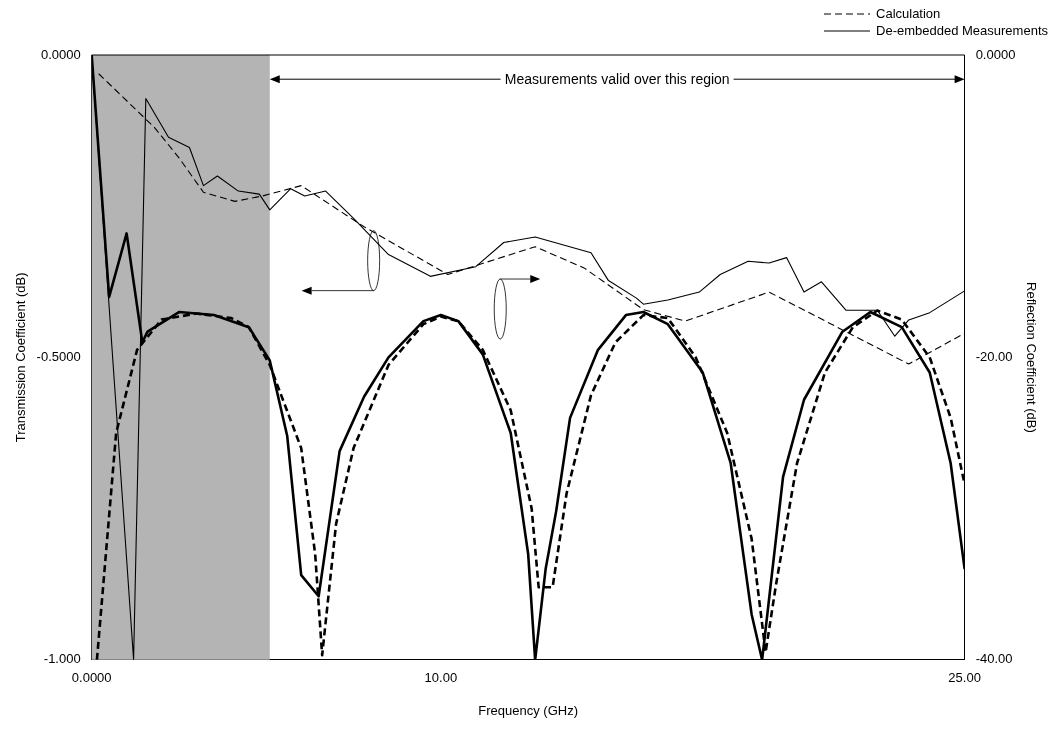  Describe the element at coordinates (962, 30) in the screenshot. I see `legend-label: De-embedded Measurements` at that location.